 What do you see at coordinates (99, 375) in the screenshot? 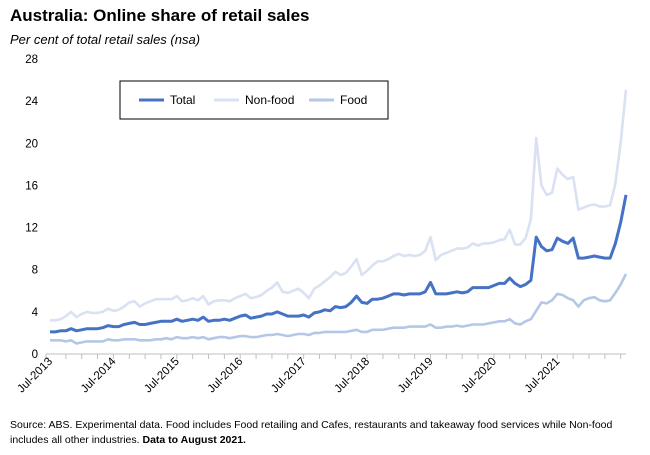
I see `x-tick-label: Jul-2014` at bounding box center [99, 375].